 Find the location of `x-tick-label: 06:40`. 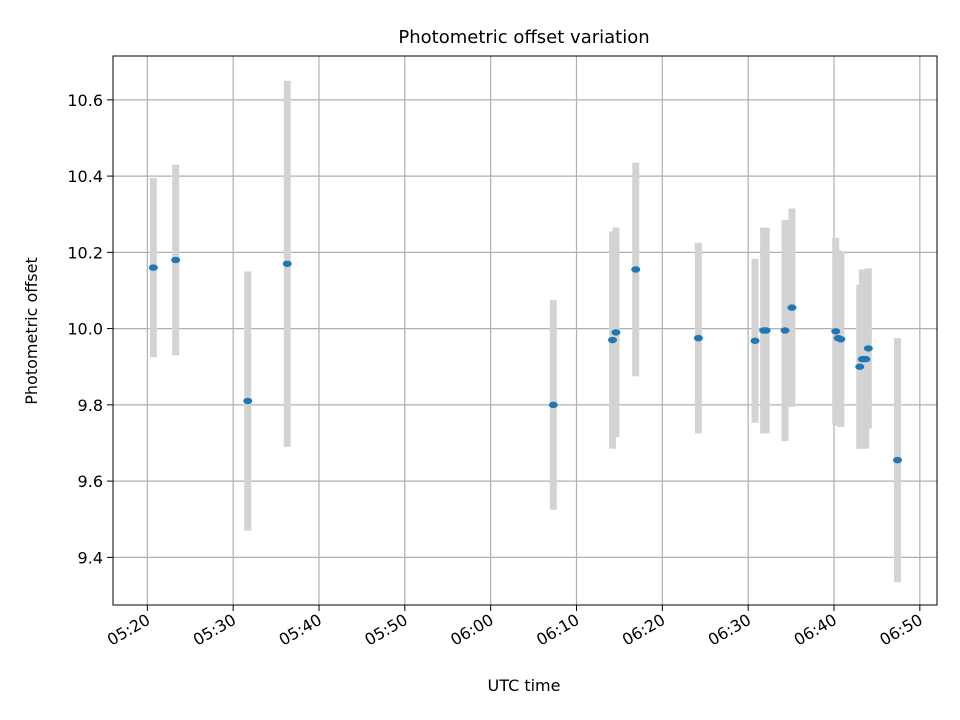

x-tick-label: 06:40 is located at coordinates (815, 630).